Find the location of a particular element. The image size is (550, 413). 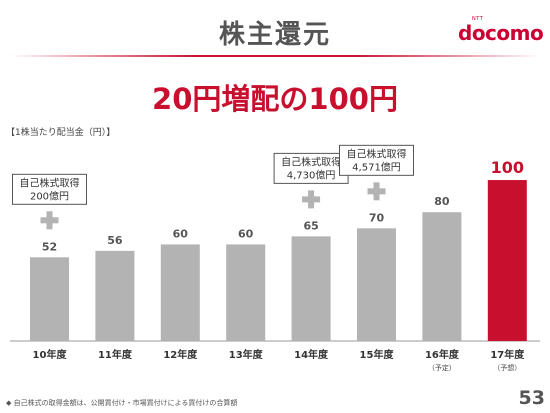

category-label: 11年度 is located at coordinates (115, 354).